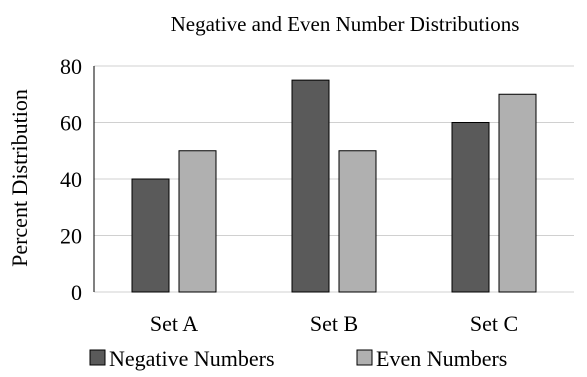 The image size is (587, 377). I want to click on category-label: Set B, so click(334, 323).